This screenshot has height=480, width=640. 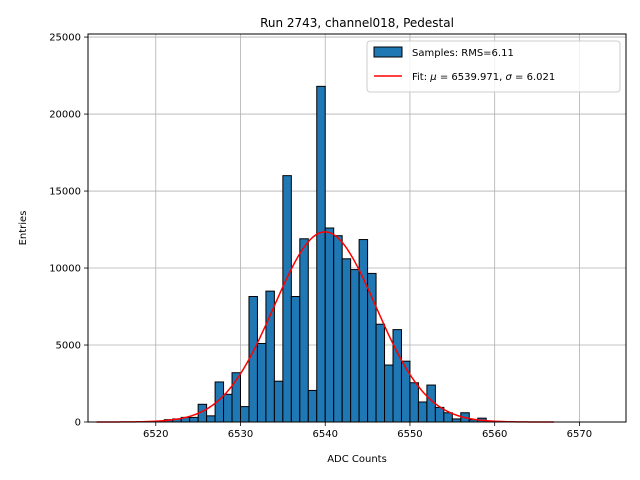 I want to click on x-tick-label: 6560, so click(x=494, y=434).